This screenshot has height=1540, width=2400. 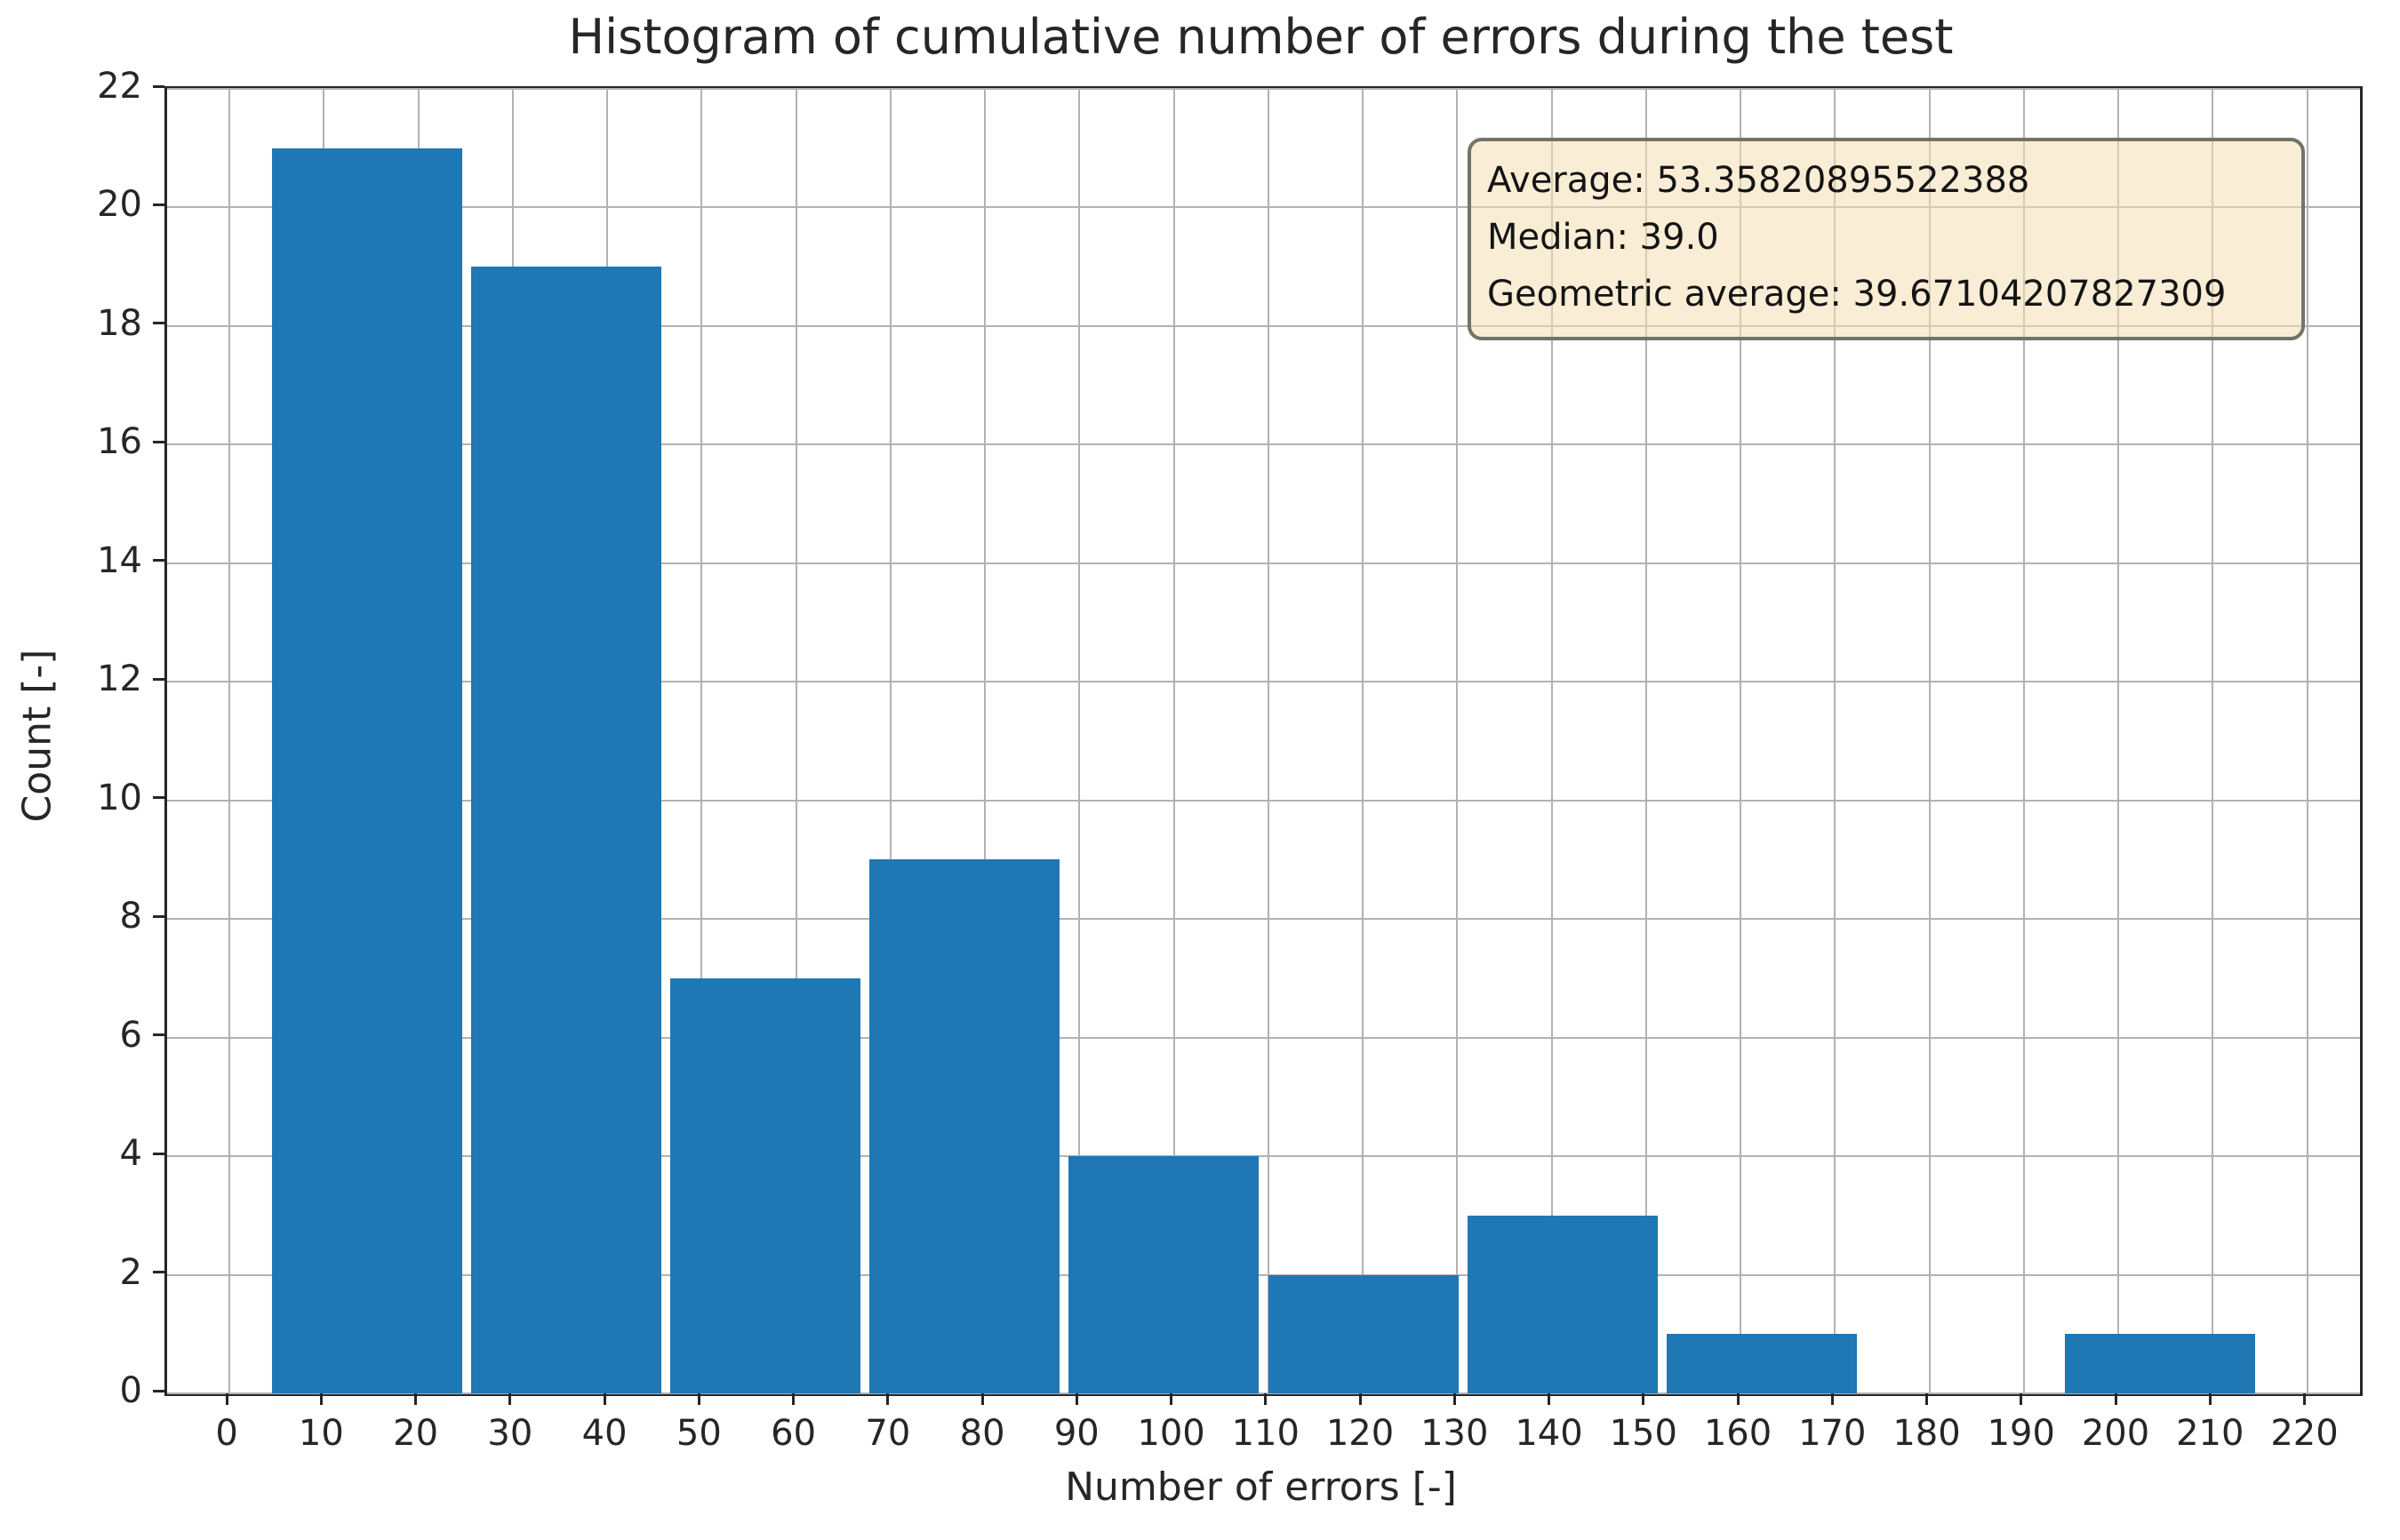 I want to click on y-tick-label-4: 4, so click(x=130, y=1154).